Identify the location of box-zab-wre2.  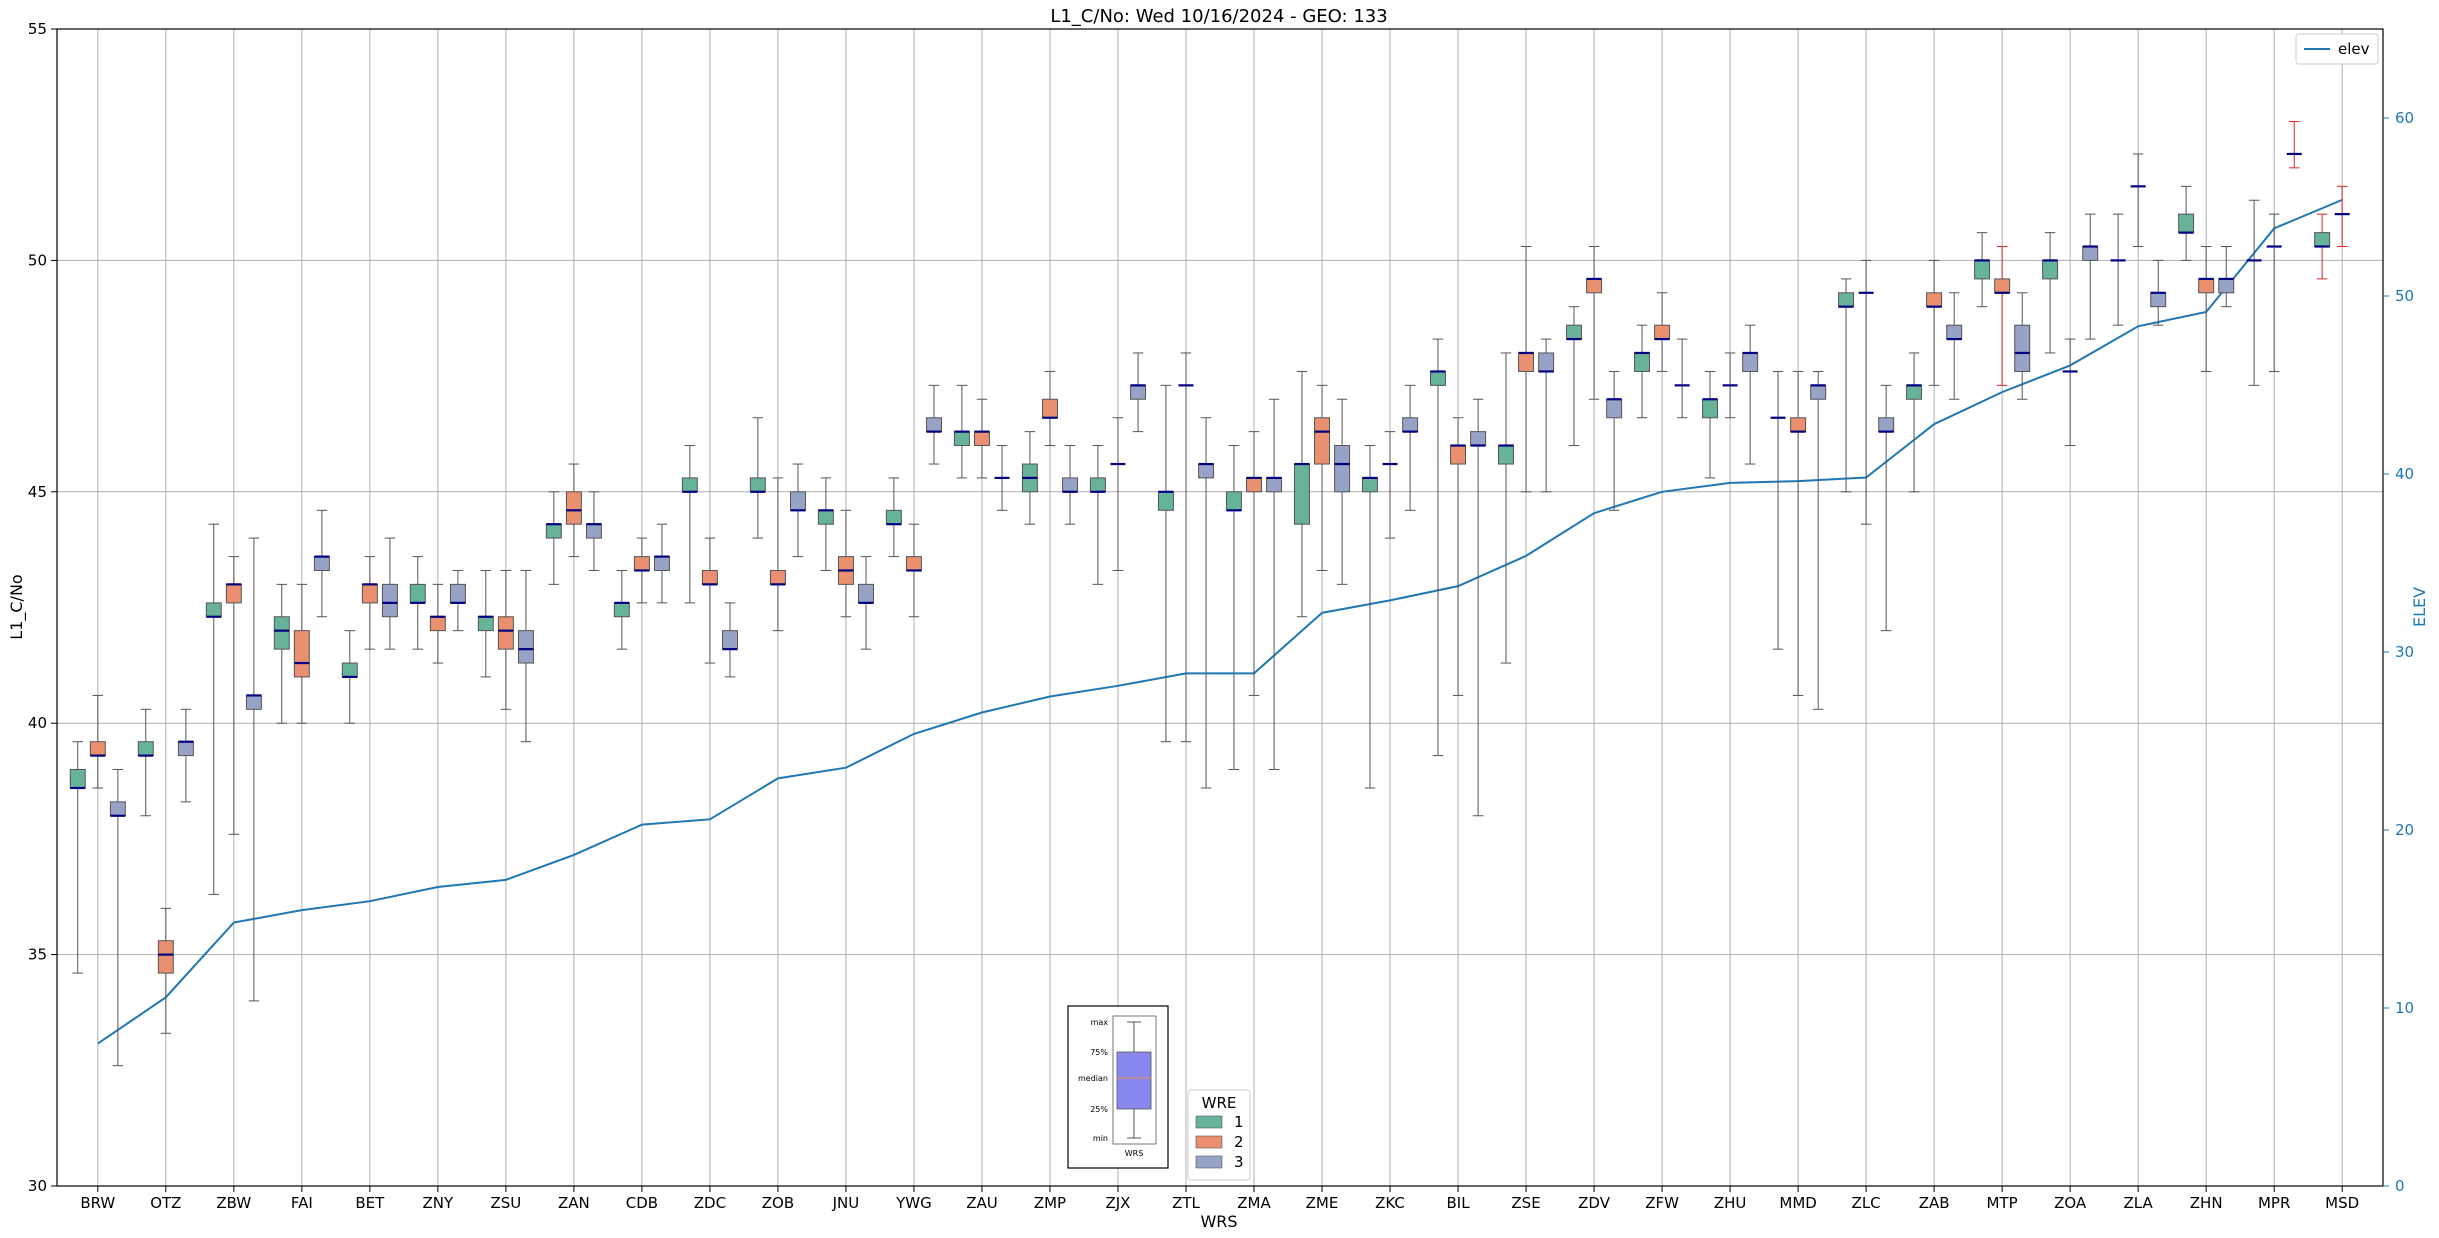
(1934, 322).